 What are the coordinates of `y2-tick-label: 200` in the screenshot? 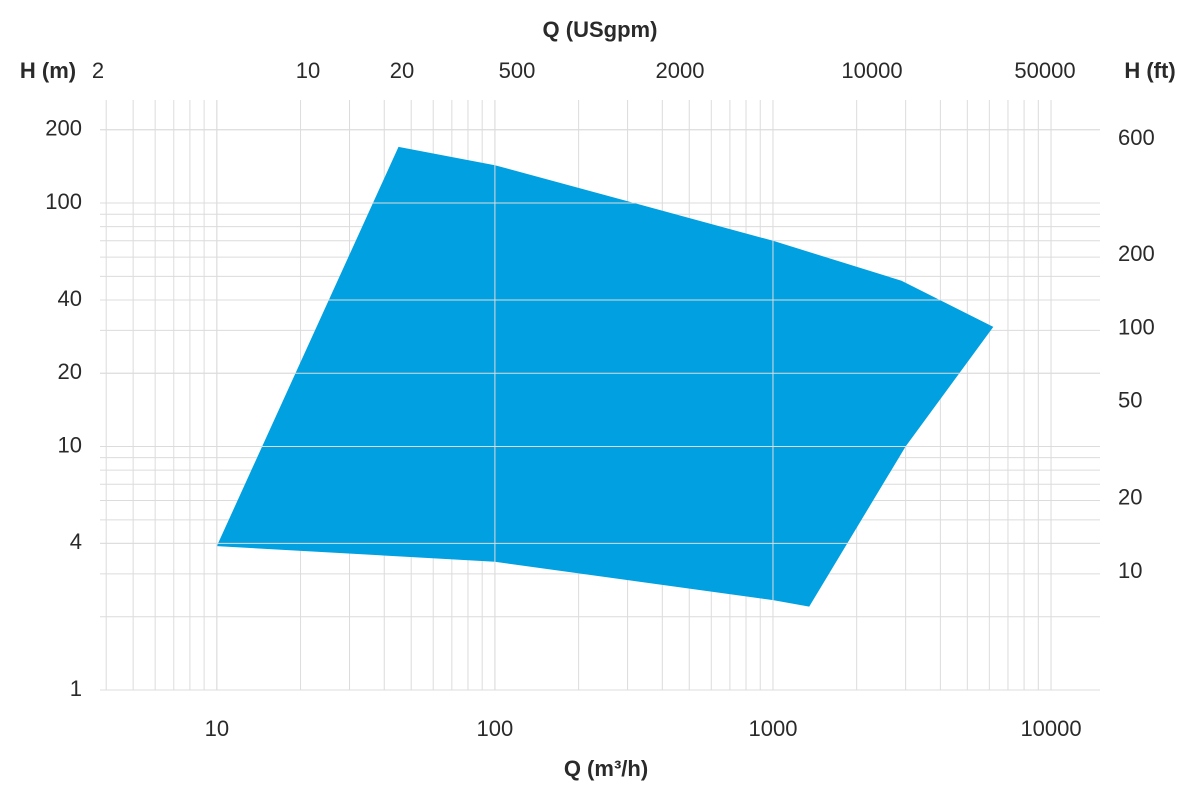 It's located at (1136, 253).